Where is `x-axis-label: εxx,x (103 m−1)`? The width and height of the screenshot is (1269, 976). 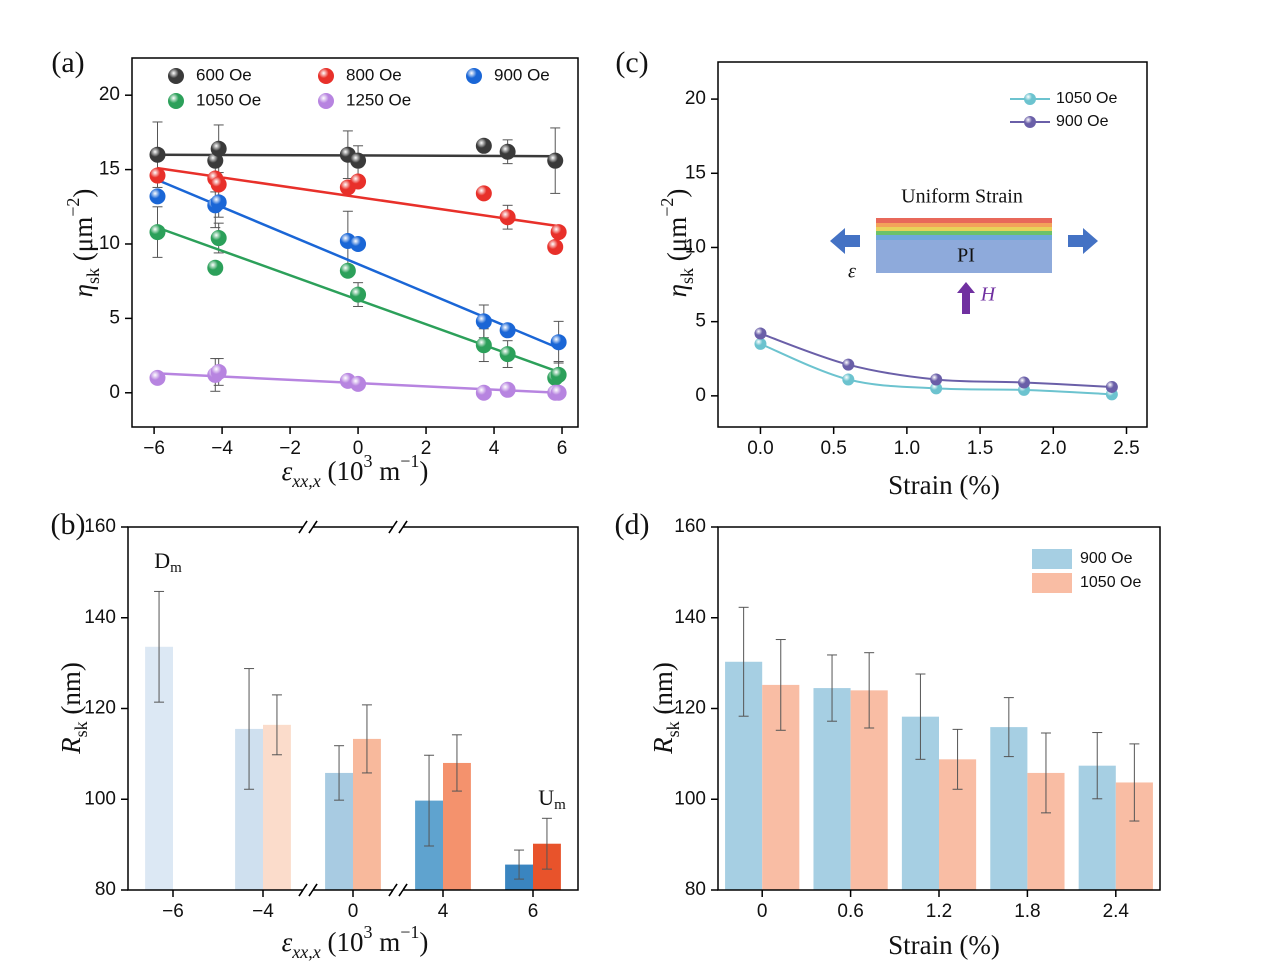 x-axis-label: εxx,x (103 m−1) is located at coordinates (355, 471).